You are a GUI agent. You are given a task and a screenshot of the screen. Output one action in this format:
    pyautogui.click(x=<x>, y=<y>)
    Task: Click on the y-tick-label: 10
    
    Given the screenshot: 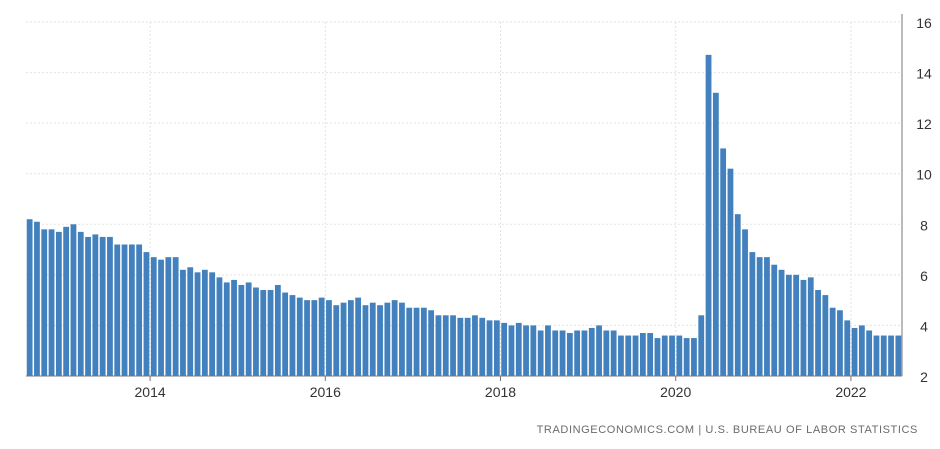 What is the action you would take?
    pyautogui.click(x=924, y=175)
    